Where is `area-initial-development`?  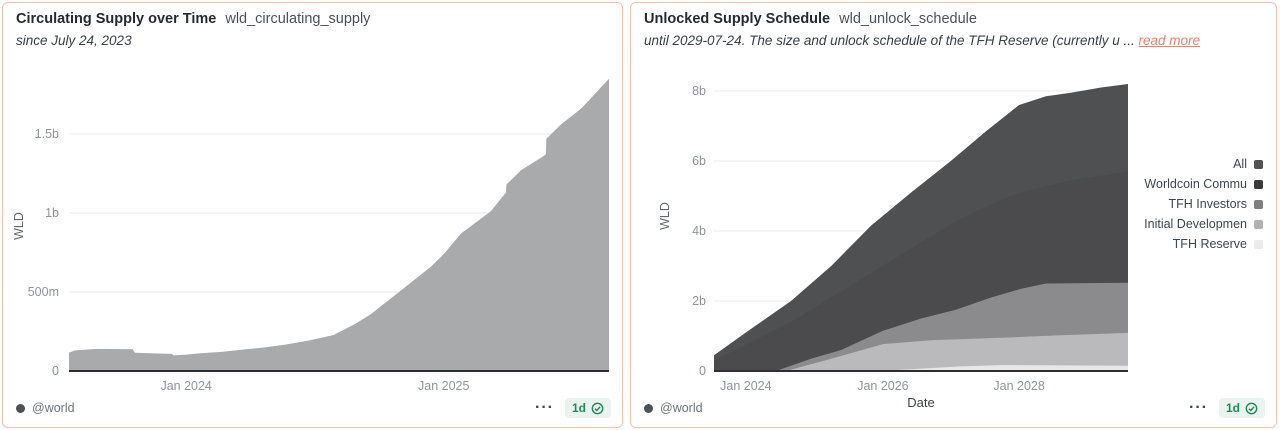
area-initial-development is located at coordinates (957, 351).